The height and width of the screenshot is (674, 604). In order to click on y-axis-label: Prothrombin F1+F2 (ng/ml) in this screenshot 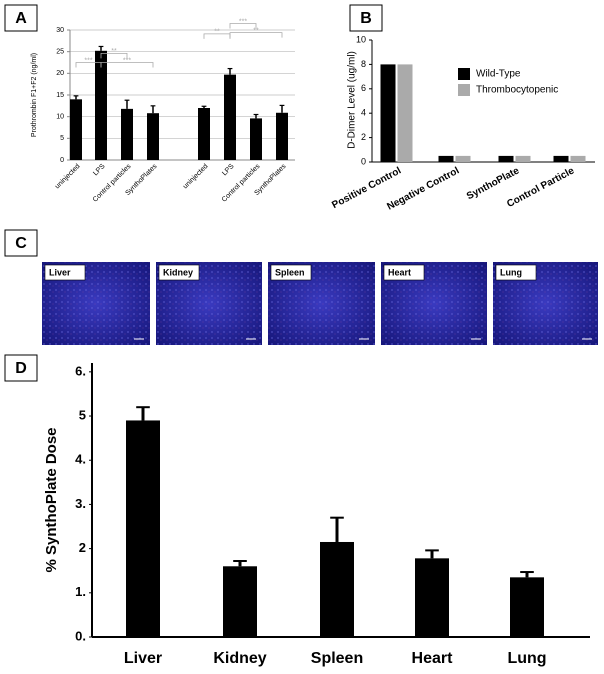, I will do `click(34, 95)`.